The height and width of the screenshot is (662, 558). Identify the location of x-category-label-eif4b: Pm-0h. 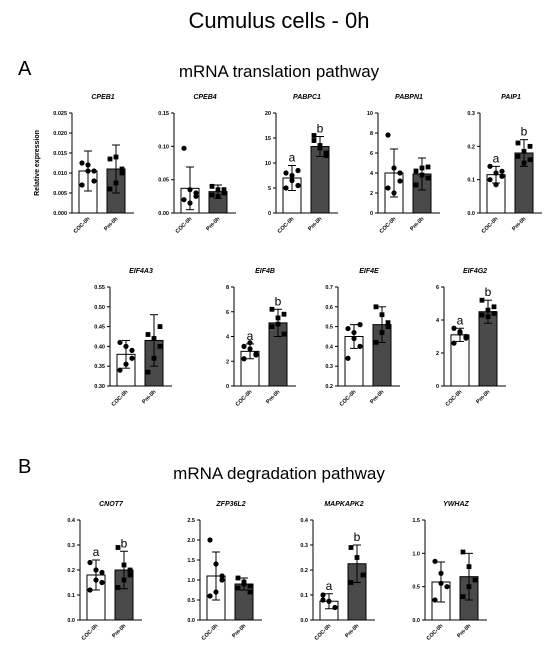
(273, 397).